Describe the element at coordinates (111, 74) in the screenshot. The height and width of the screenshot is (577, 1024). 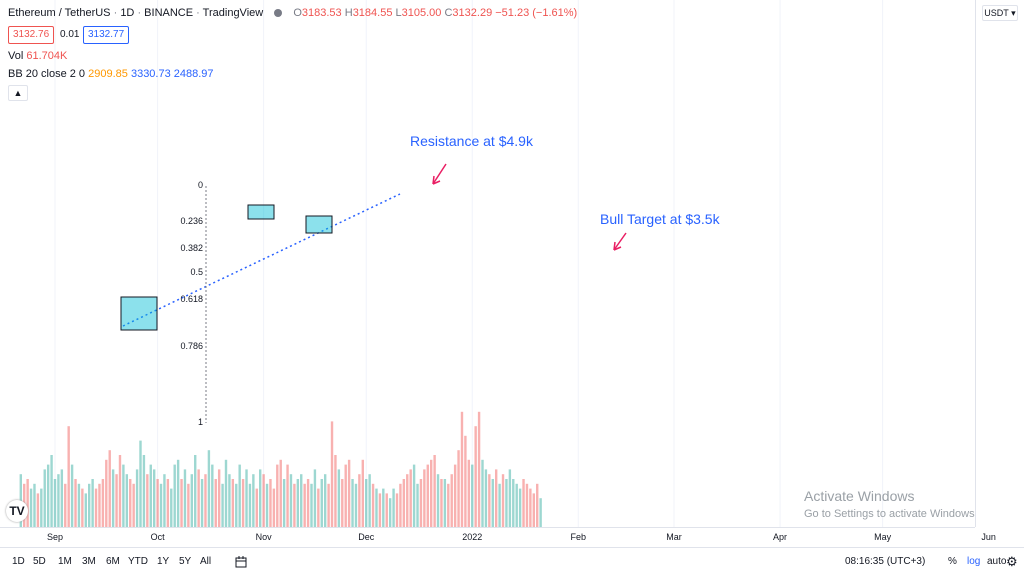
I see `bb-legend: BB 20 close 2 0 2909.85 3330.73 2488.97` at that location.